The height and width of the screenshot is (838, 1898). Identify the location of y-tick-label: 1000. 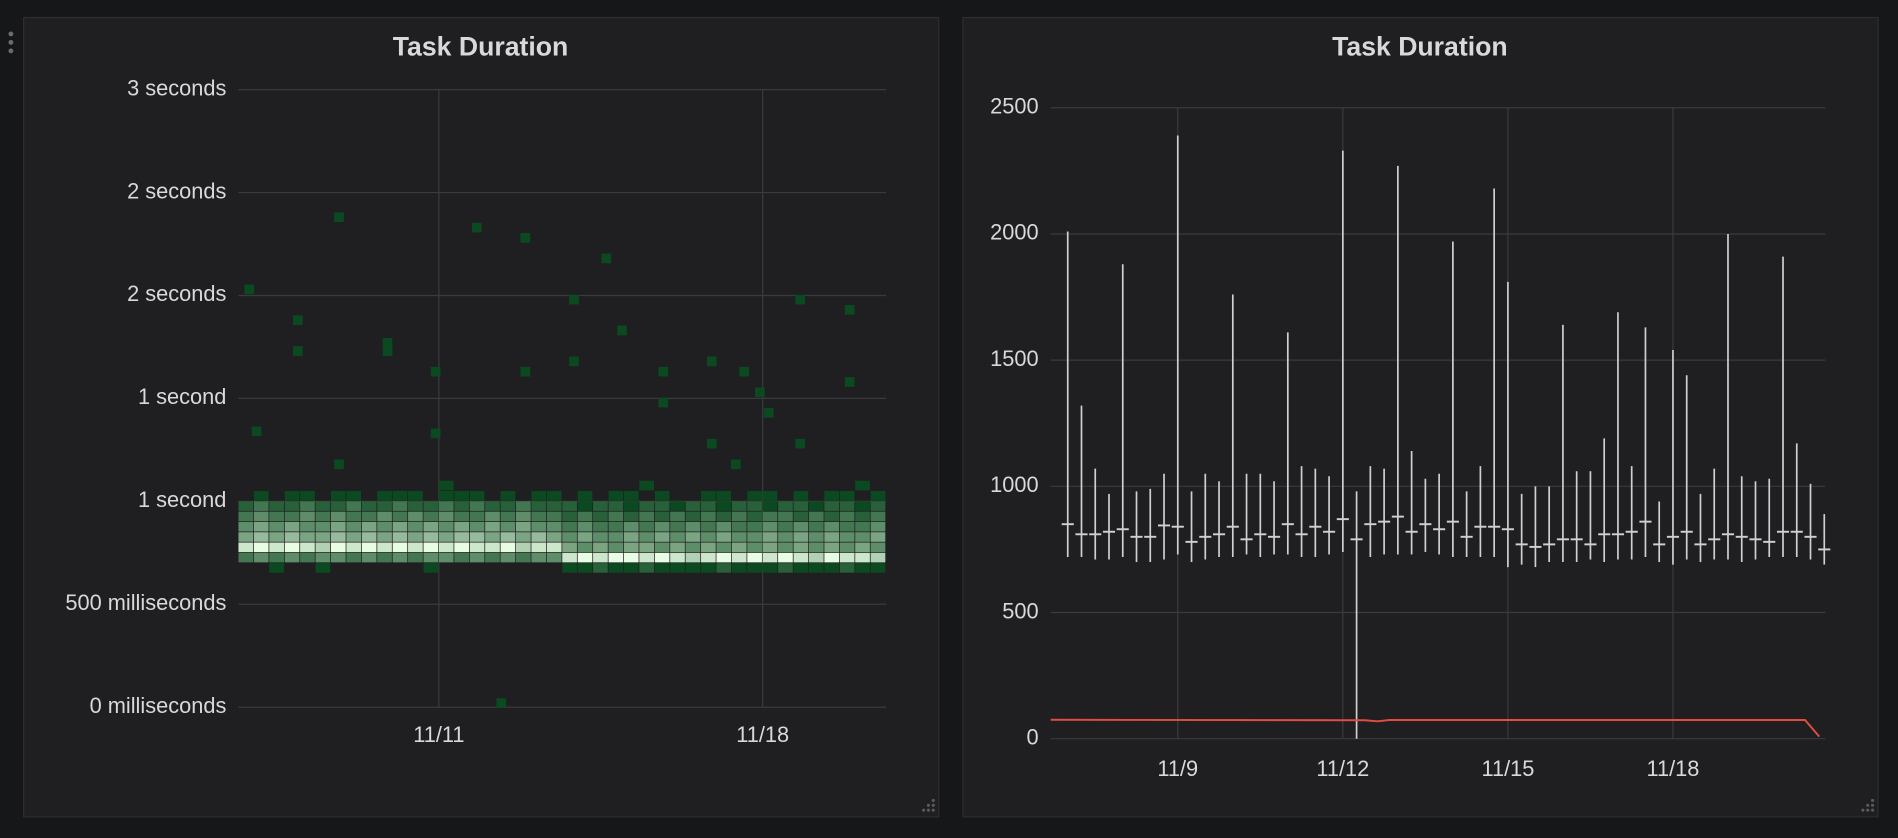
(1014, 484).